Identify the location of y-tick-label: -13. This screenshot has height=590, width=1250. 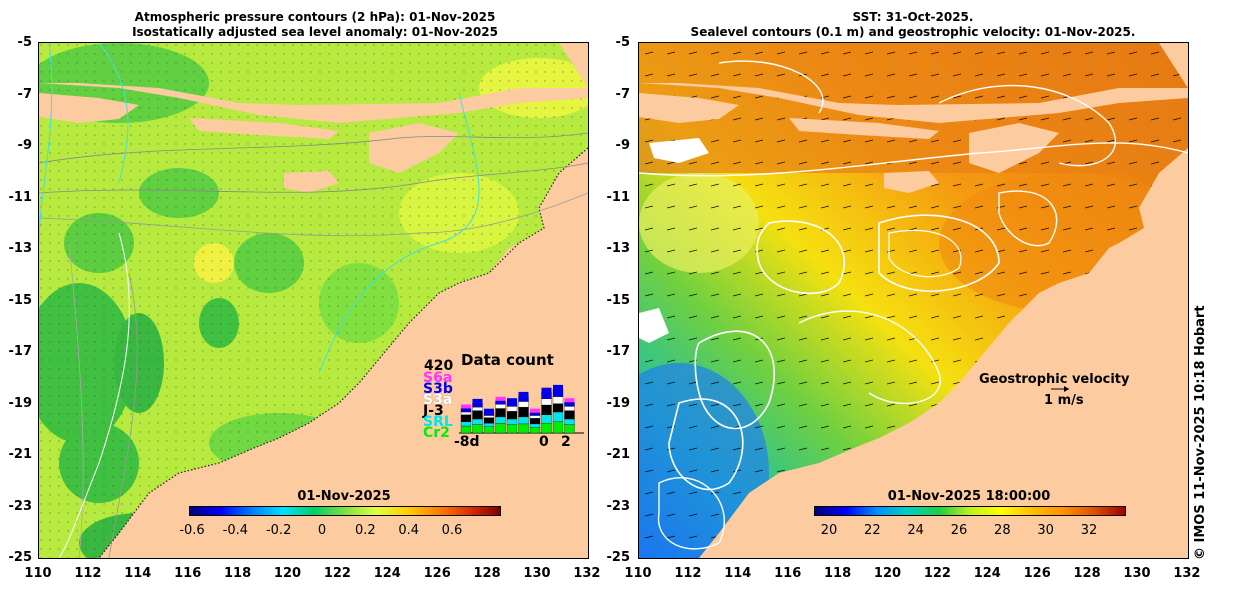
(20, 248).